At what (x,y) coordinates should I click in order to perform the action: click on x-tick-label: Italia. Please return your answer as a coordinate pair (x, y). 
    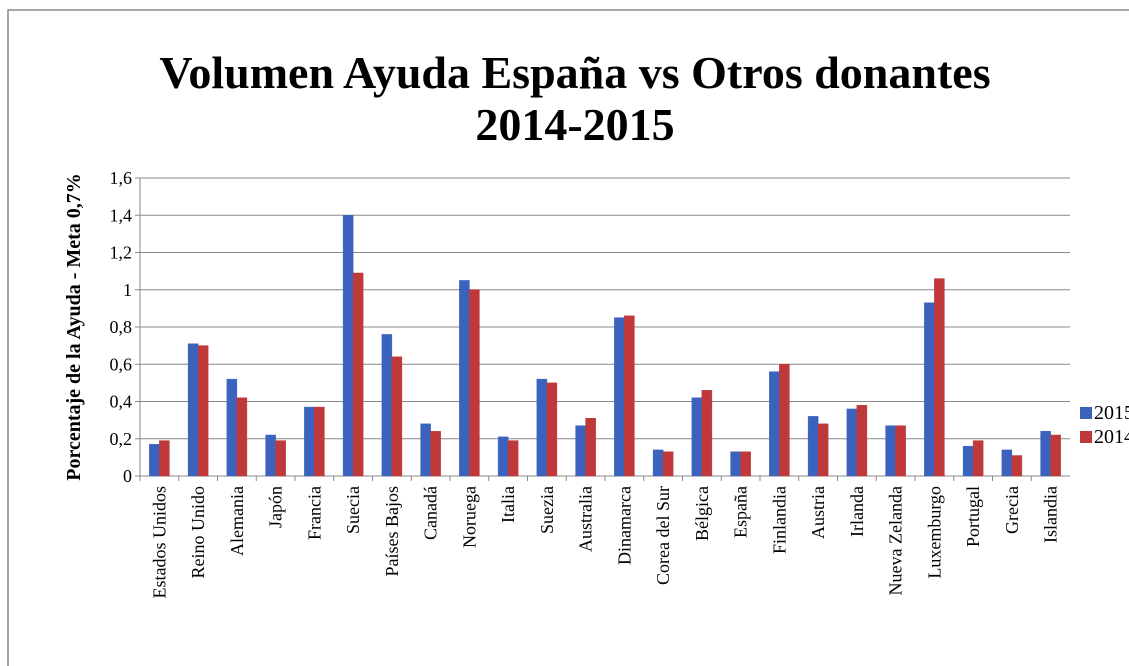
    Looking at the image, I should click on (508, 504).